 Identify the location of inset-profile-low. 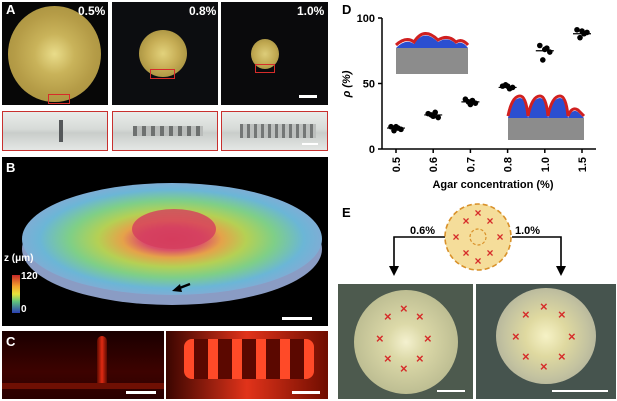
(432, 53).